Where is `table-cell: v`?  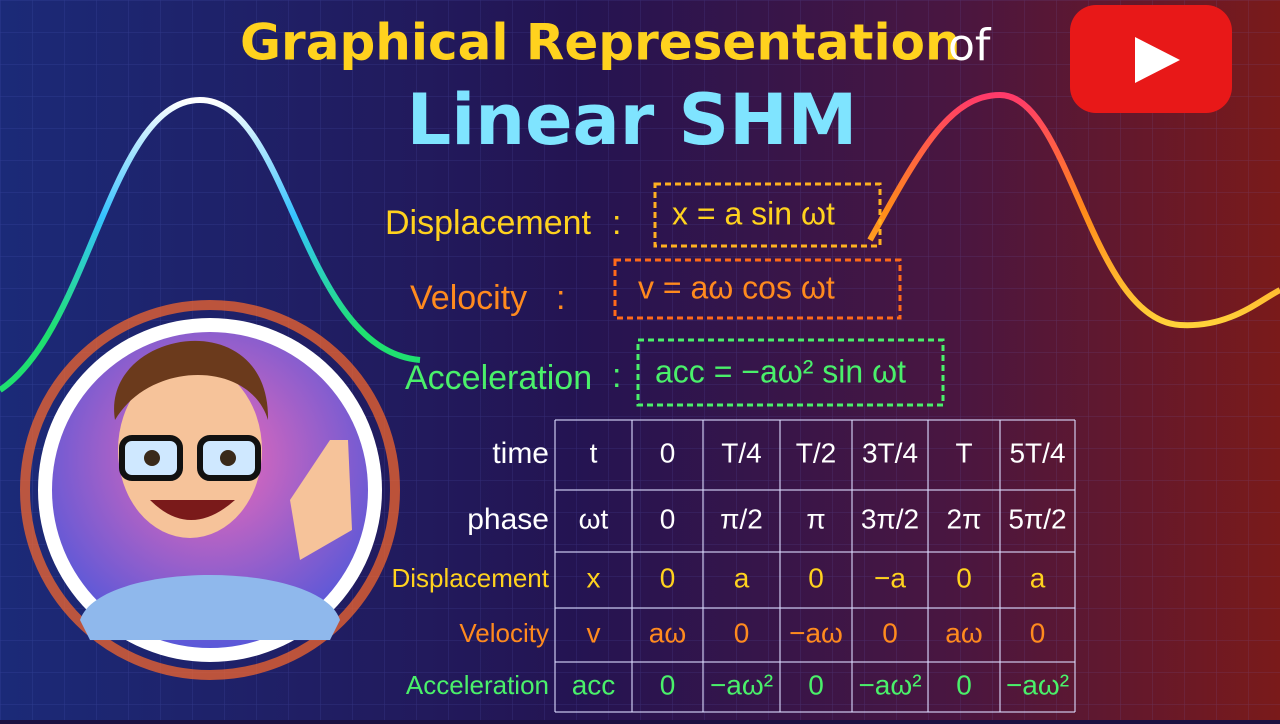
table-cell: v is located at coordinates (594, 632).